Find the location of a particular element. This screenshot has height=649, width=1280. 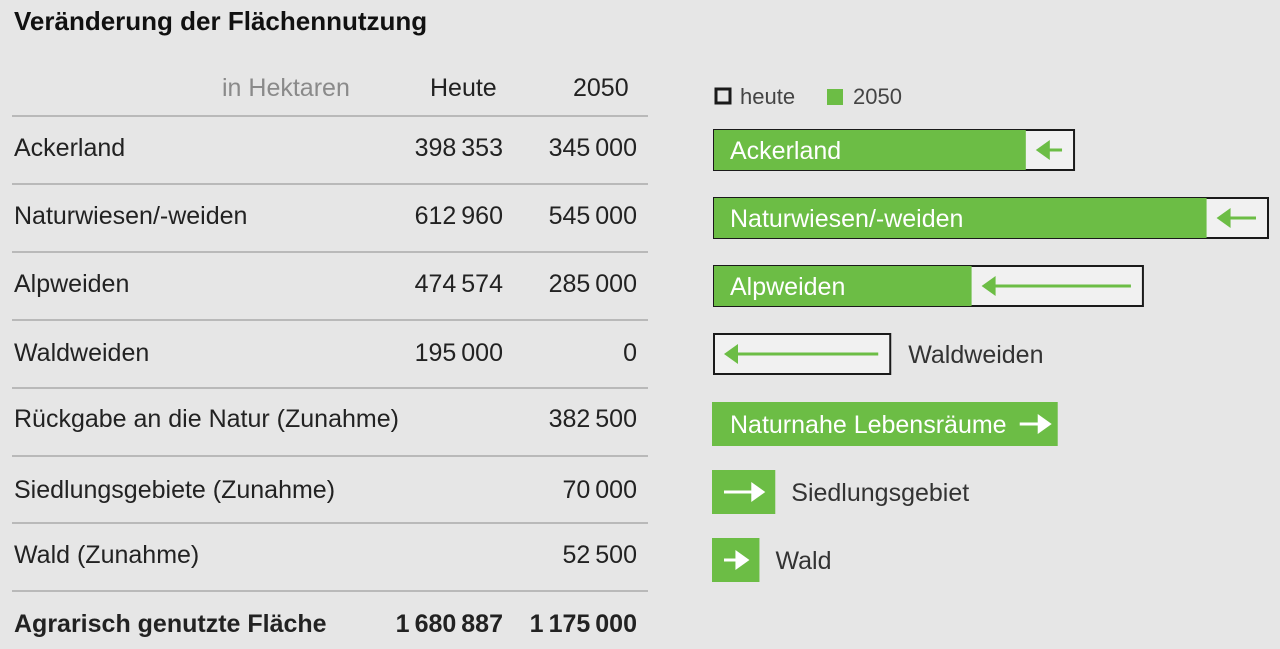

row-label: Alpweiden is located at coordinates (72, 284).